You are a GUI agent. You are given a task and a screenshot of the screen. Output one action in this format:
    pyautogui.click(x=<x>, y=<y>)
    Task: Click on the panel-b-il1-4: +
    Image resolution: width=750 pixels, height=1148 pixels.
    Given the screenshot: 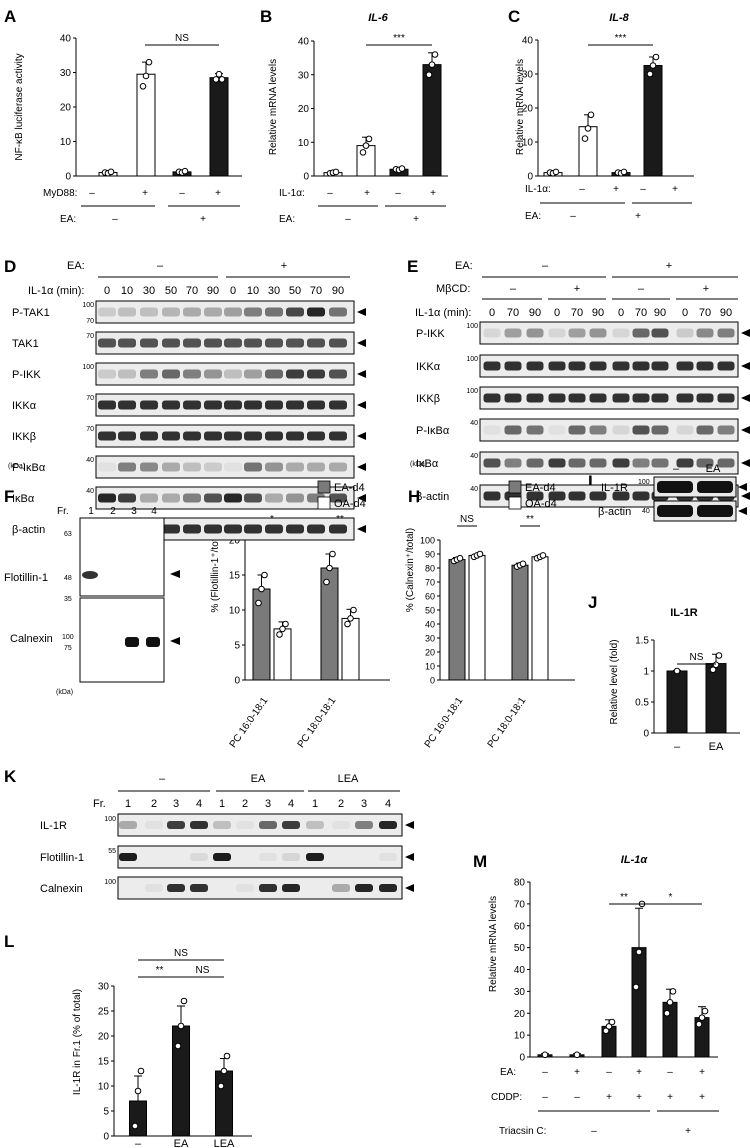 What is the action you would take?
    pyautogui.click(x=433, y=193)
    